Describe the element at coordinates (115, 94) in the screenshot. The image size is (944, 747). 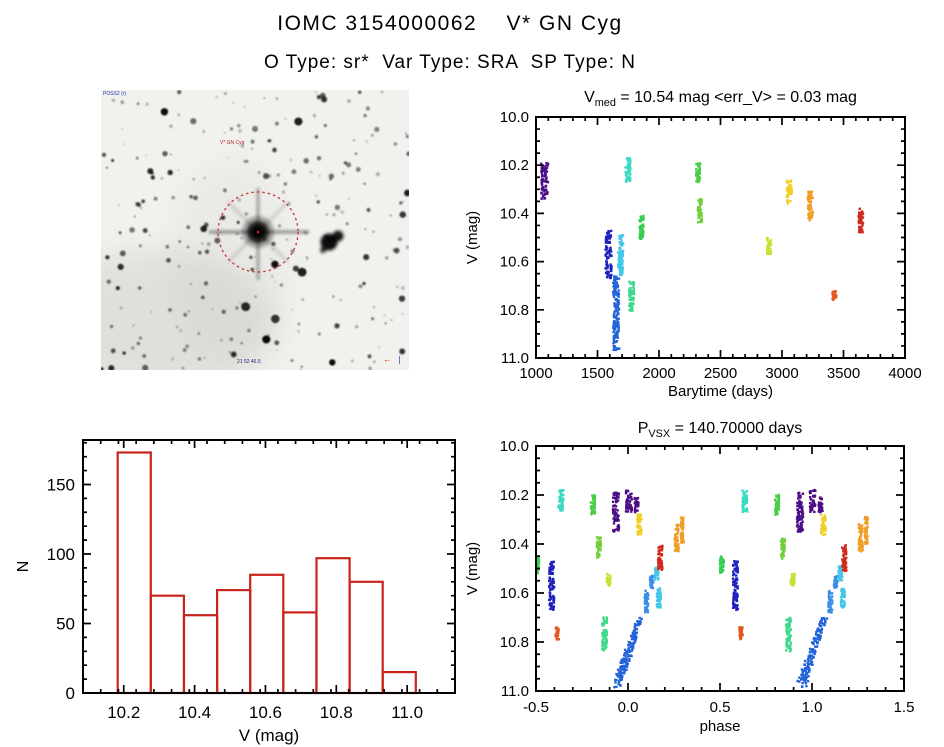
I see `finder-survey-label: POSS2 (r)` at that location.